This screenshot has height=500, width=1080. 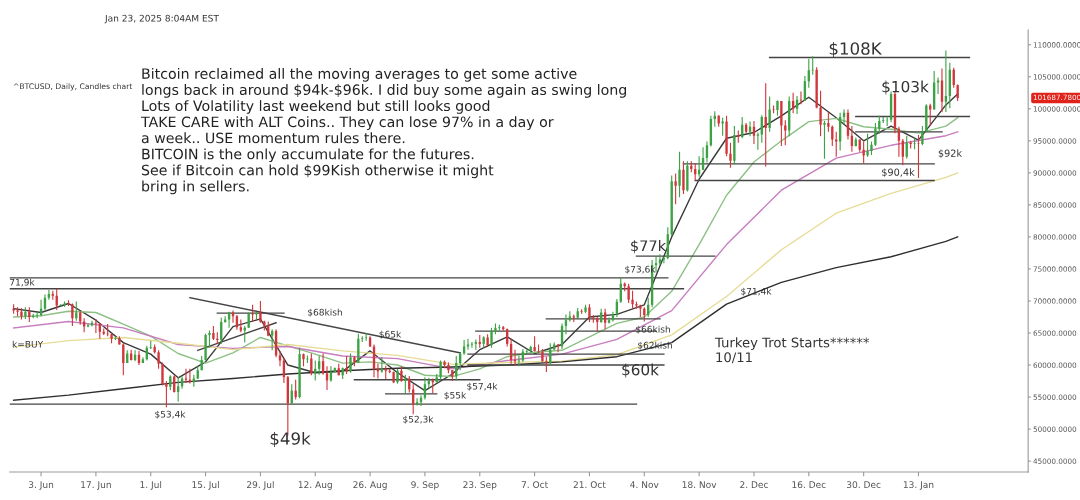 I want to click on x-tick-label: 15. Jul, so click(x=205, y=485).